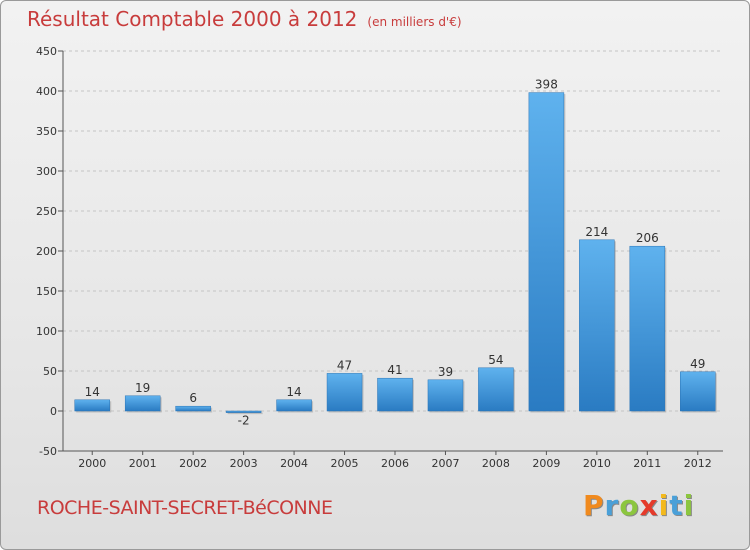 The height and width of the screenshot is (550, 750). What do you see at coordinates (185, 508) in the screenshot?
I see `commune-name: ROCHE-SAINT-SECRET-BéCONNE` at bounding box center [185, 508].